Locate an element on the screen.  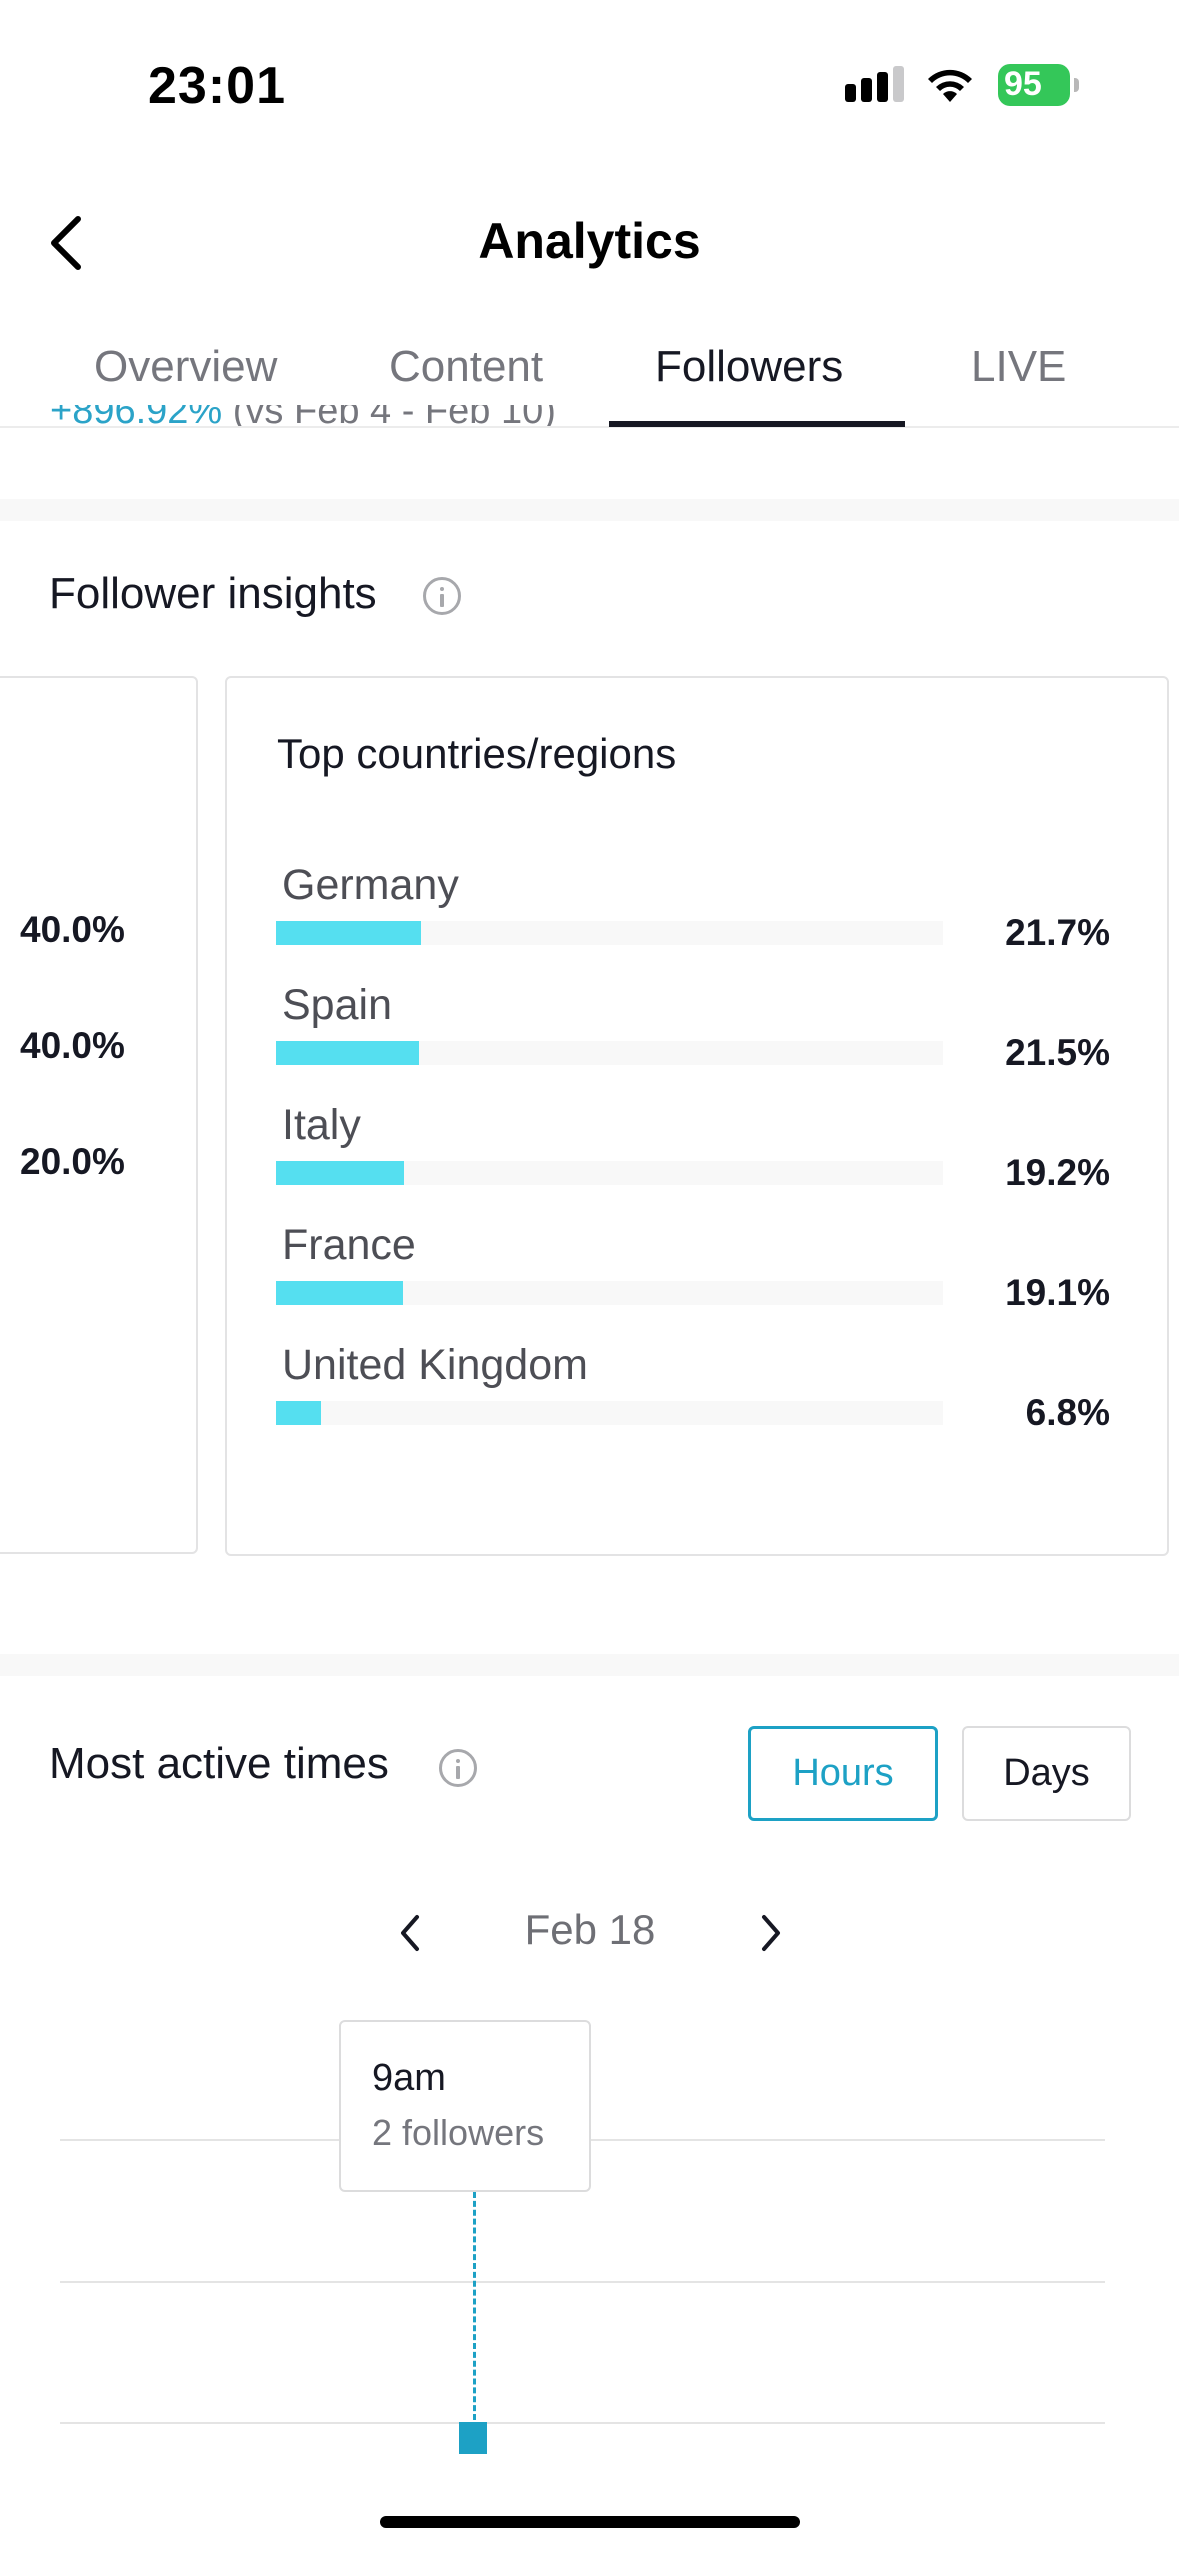
section-title-follower-insights: Follower insights is located at coordinates (213, 593).